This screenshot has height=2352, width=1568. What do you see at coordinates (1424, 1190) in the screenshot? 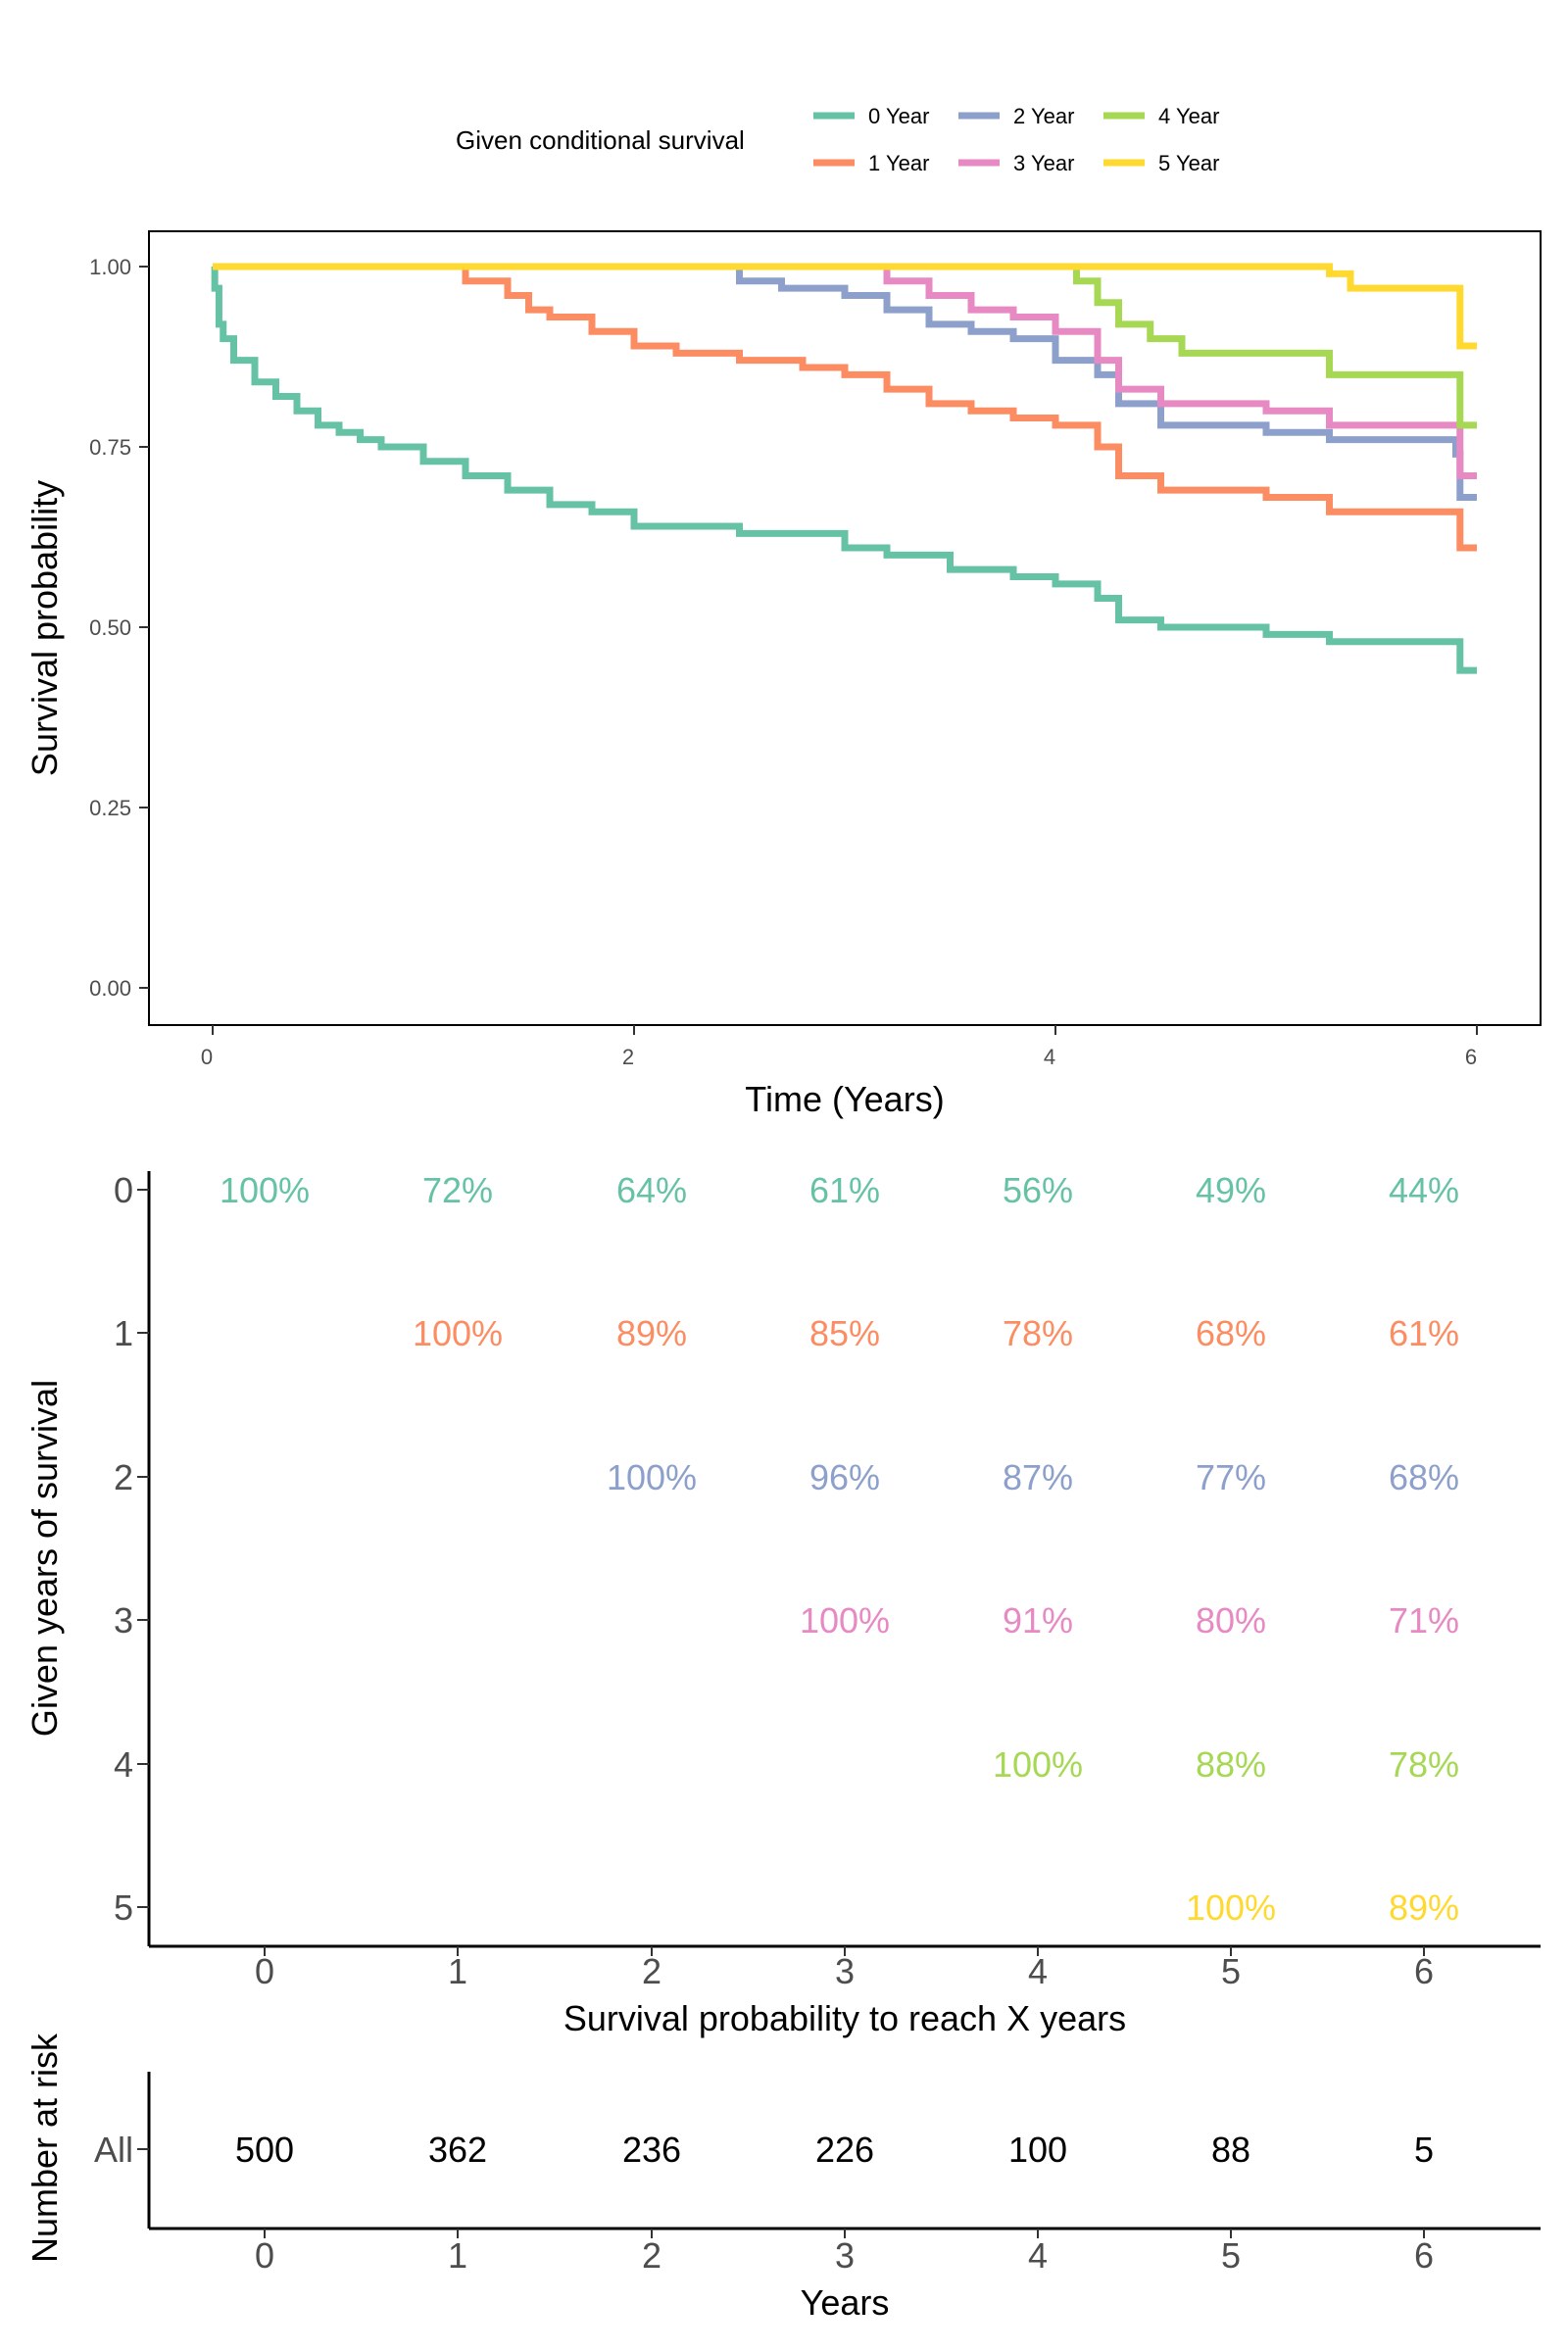
I see `table-cell: 44%` at bounding box center [1424, 1190].